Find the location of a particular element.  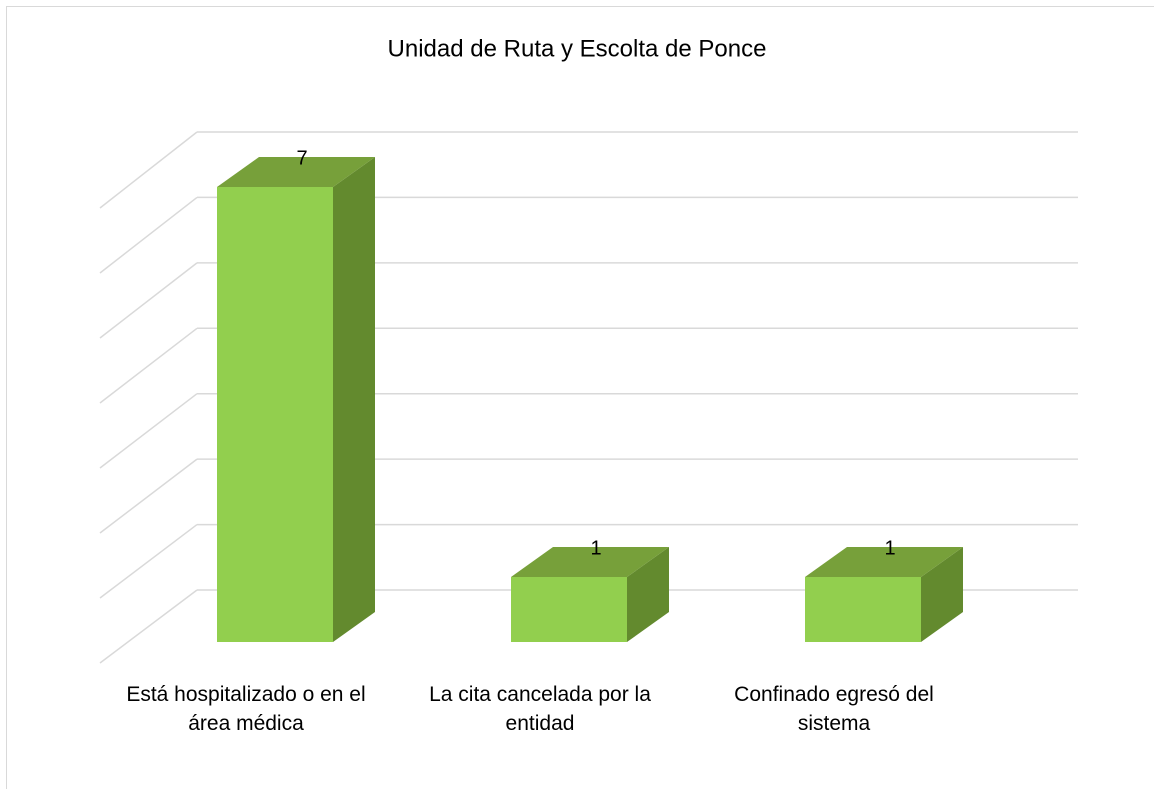

x-tick-label: La cita cancelada por la entidad is located at coordinates (540, 709).